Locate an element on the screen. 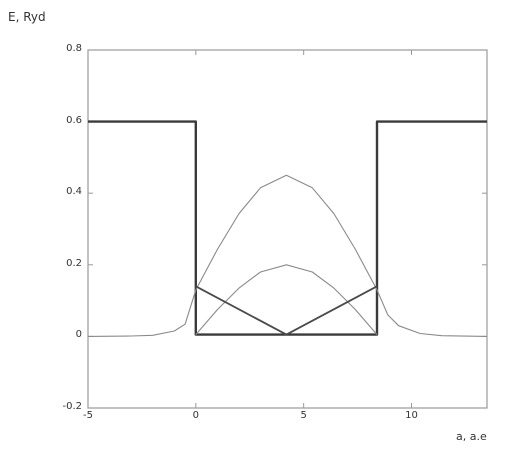  x-tick-label: 0 is located at coordinates (196, 415).